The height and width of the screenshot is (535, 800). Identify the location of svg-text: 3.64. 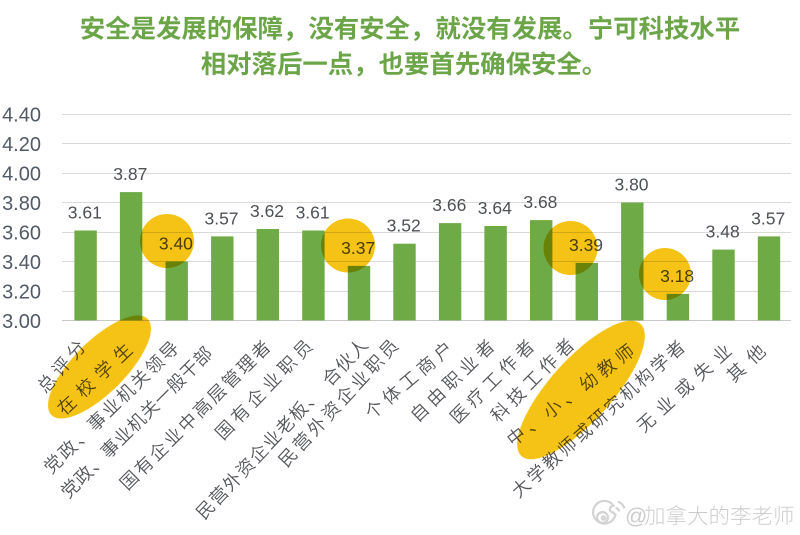
(495, 208).